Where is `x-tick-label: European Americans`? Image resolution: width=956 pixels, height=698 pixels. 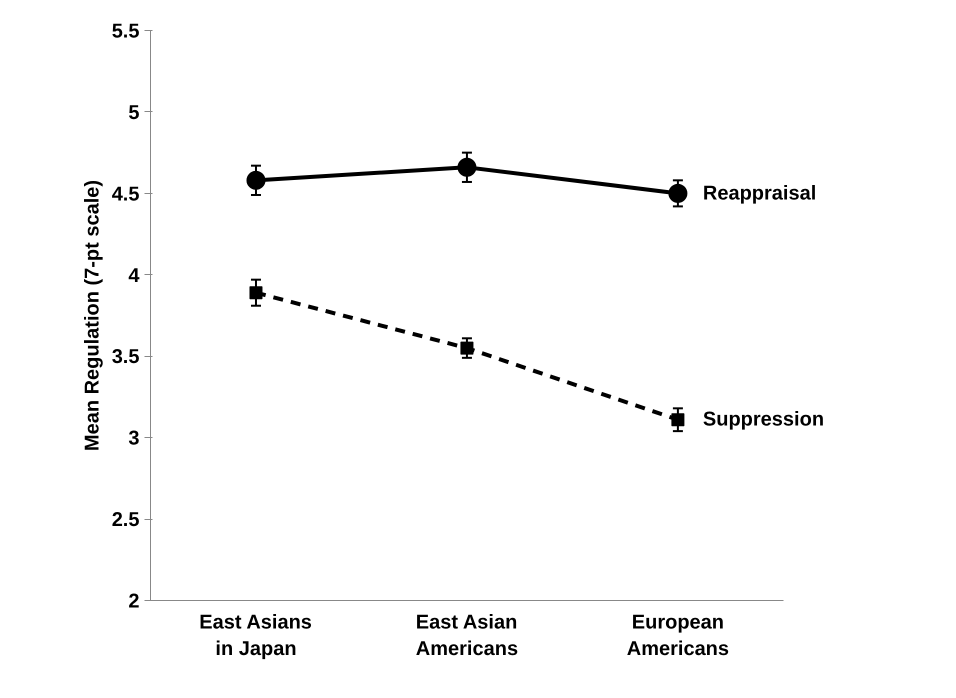
x-tick-label: European Americans is located at coordinates (678, 636).